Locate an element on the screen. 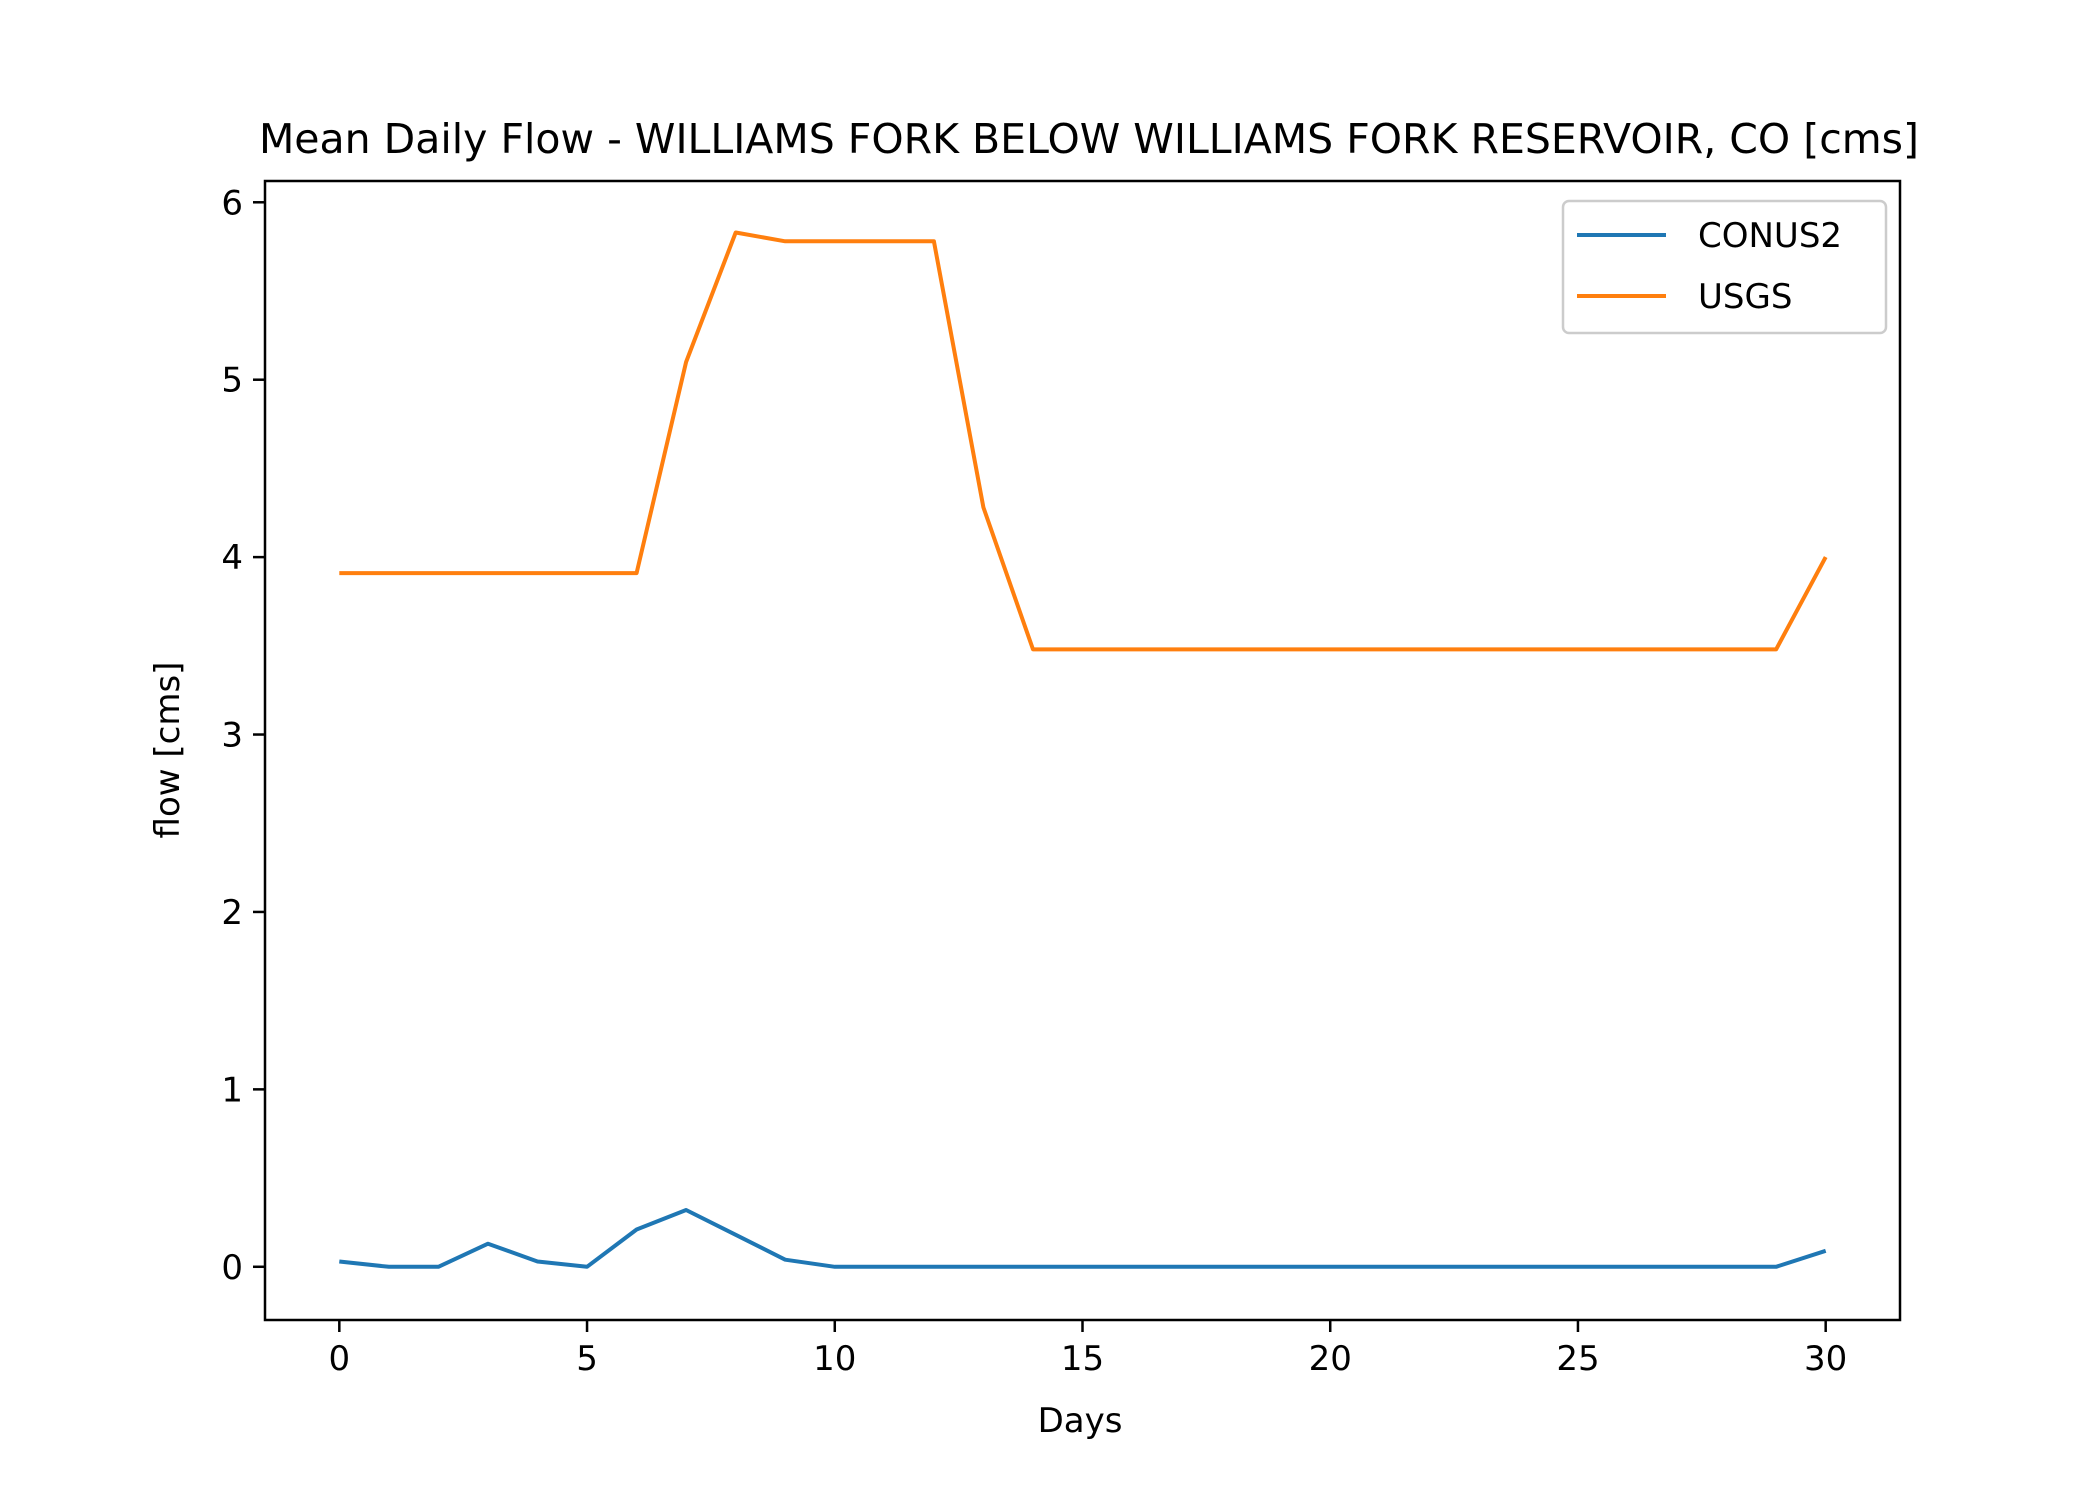  x-tick-label: 25 is located at coordinates (1577, 1359).